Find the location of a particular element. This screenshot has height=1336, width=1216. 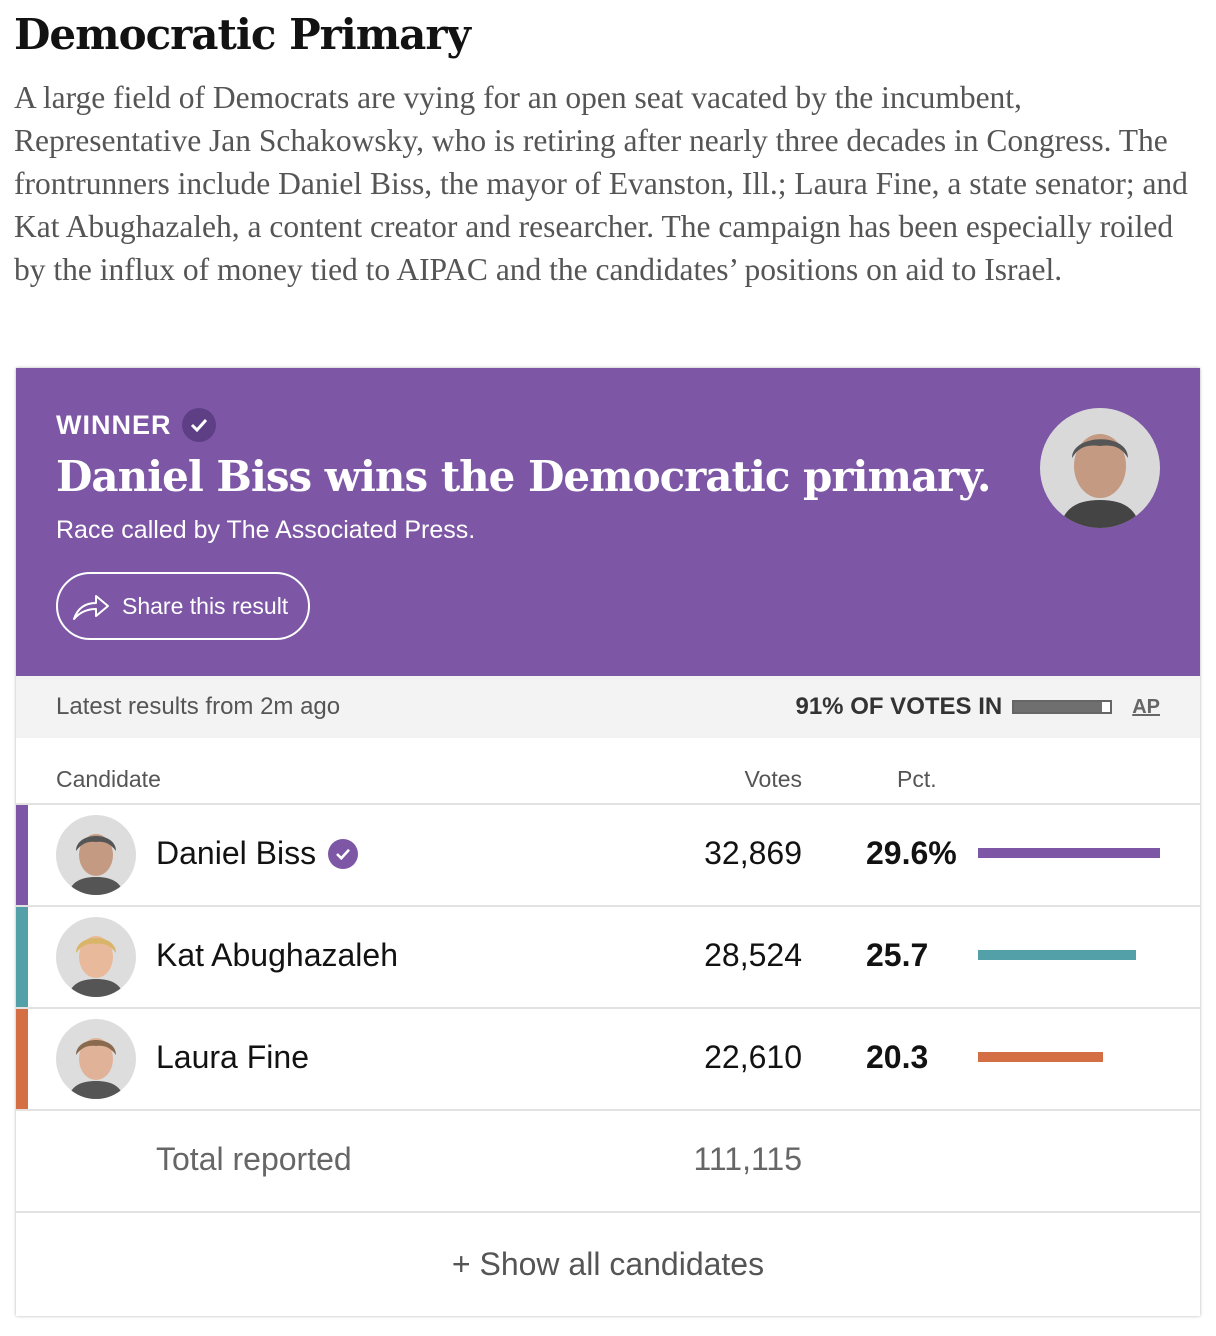

winner-headline: Daniel Biss wins the Democratic primary. is located at coordinates (523, 476).